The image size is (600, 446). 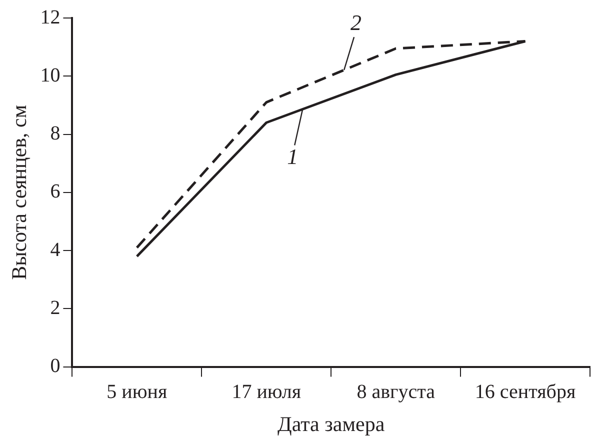 I want to click on y-tick-label: 10, so click(x=50, y=75).